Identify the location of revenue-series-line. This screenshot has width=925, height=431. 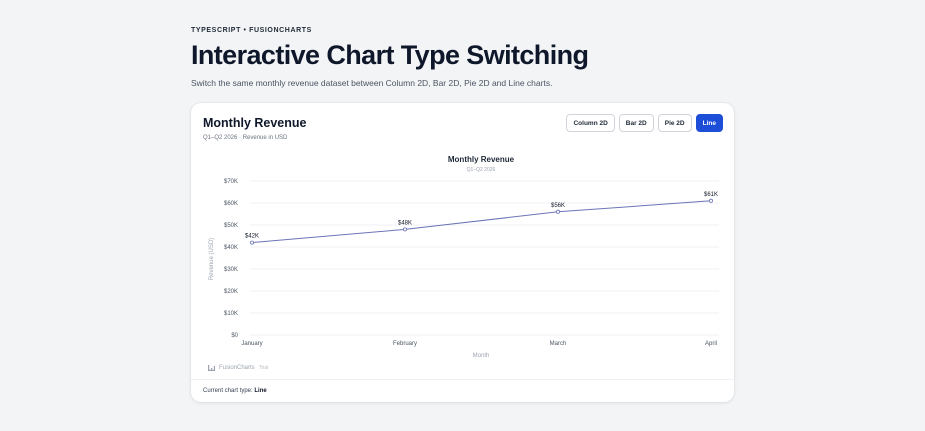
(481, 222).